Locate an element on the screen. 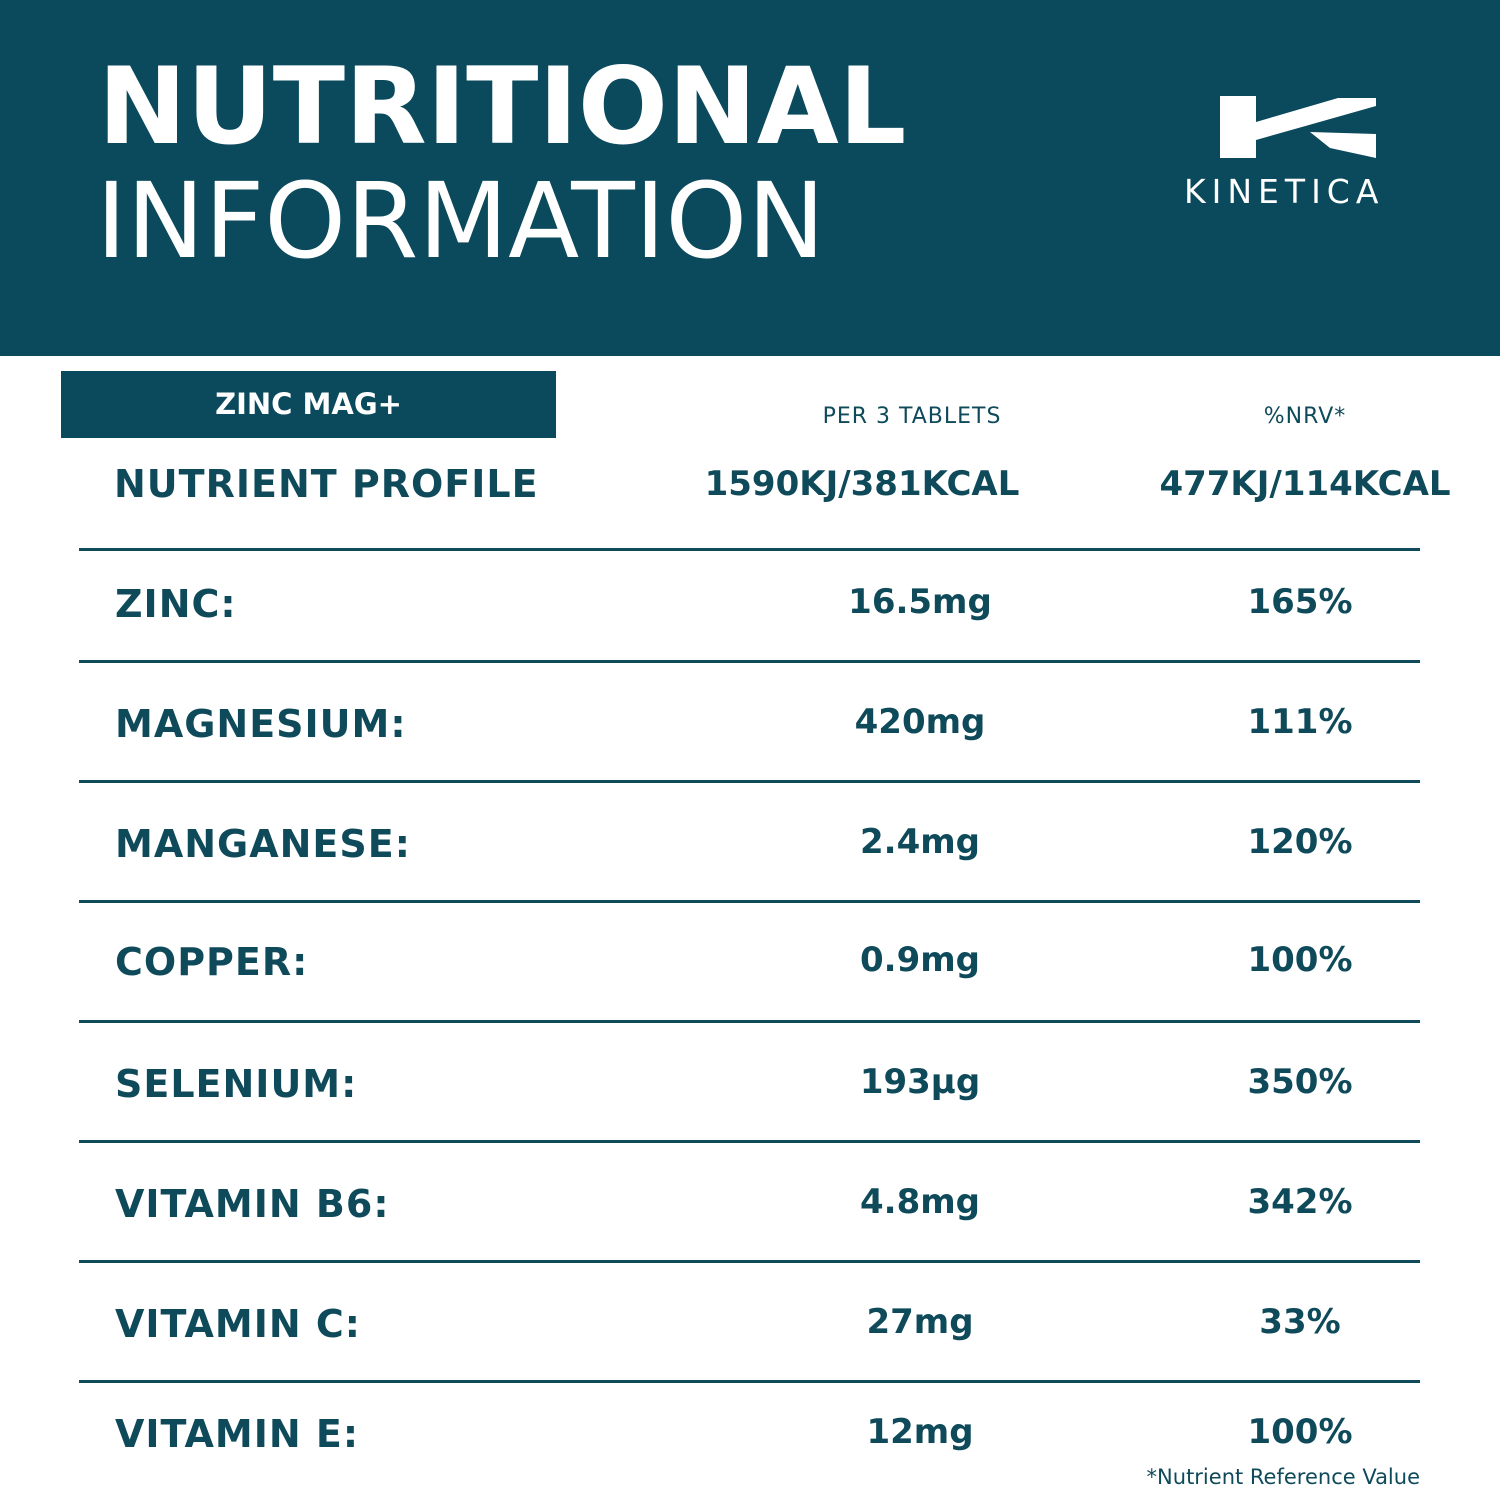 This screenshot has height=1490, width=1500. nutrient-profile-label: NUTRIENT PROFILE is located at coordinates (326, 484).